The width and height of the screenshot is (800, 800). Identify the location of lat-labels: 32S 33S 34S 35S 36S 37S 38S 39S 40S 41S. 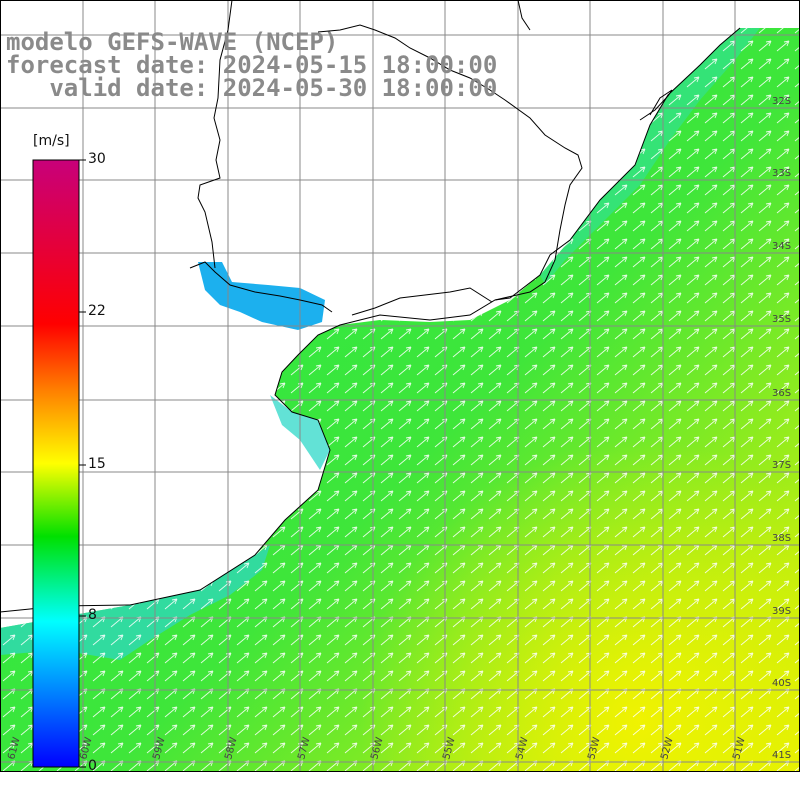
(781, 428).